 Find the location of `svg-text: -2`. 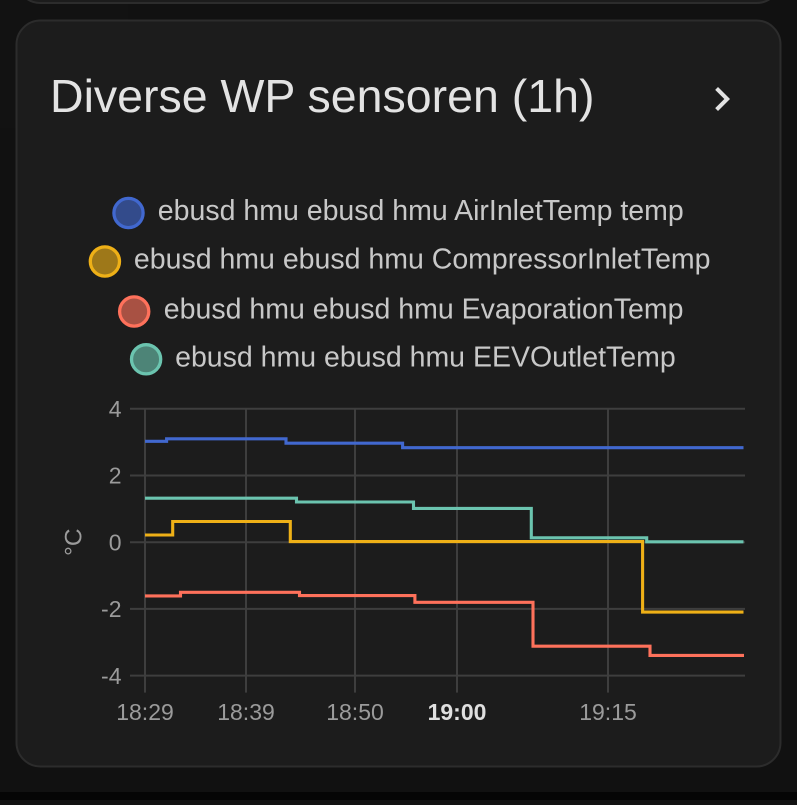

svg-text: -2 is located at coordinates (111, 609).